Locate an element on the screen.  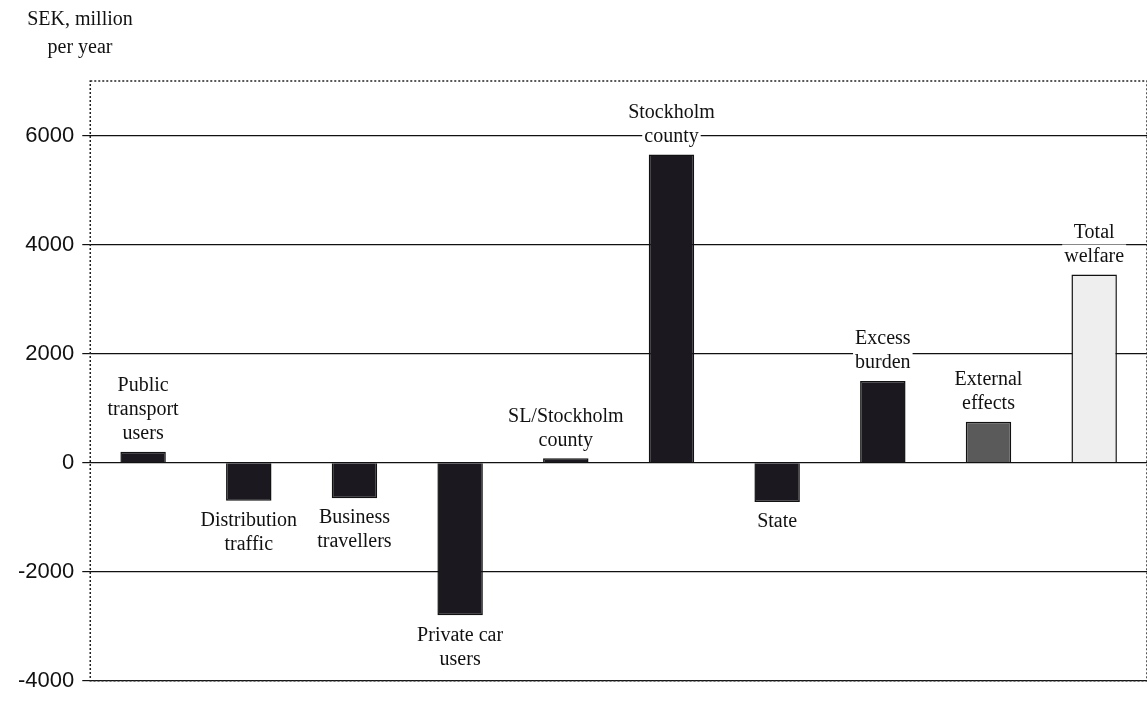
y-tick-label: 2000 is located at coordinates (50, 352).